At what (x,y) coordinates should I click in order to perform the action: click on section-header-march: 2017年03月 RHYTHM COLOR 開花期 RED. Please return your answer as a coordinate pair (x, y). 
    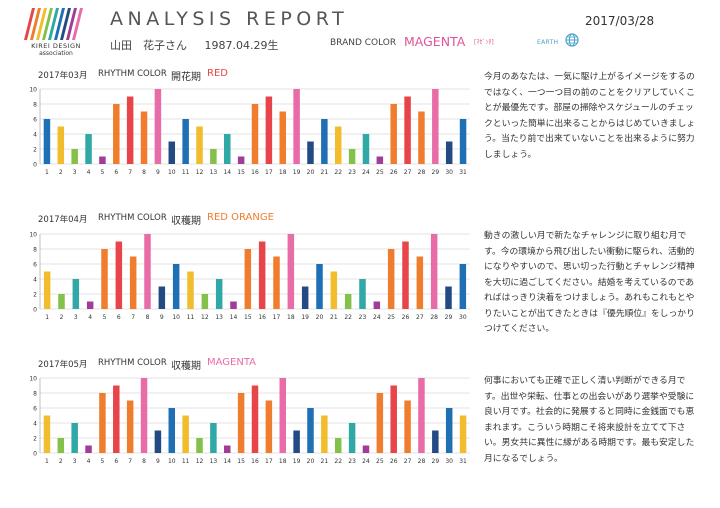
    Looking at the image, I should click on (133, 75).